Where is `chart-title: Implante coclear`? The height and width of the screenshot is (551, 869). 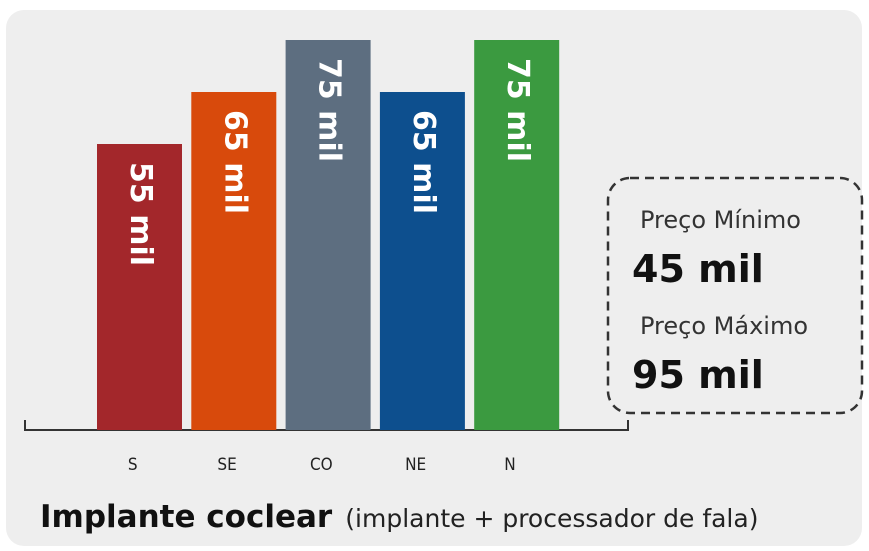 chart-title: Implante coclear is located at coordinates (186, 517).